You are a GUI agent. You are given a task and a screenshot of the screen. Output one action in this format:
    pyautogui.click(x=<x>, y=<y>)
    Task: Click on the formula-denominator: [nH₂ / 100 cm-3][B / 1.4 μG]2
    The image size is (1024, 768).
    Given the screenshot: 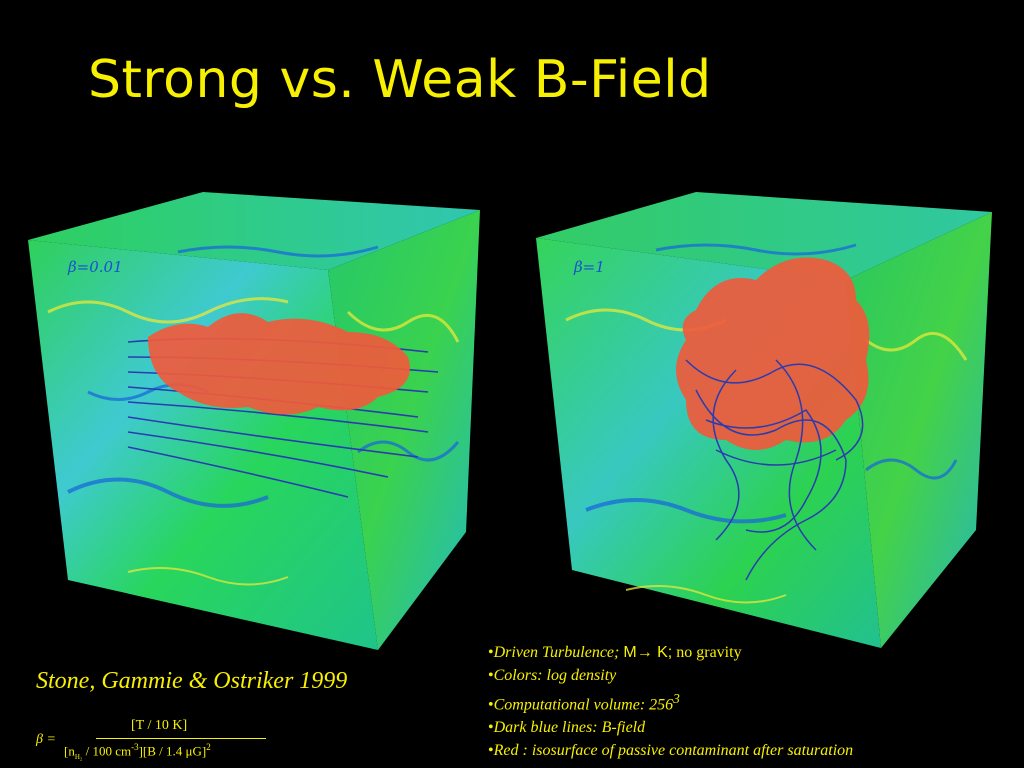 What is the action you would take?
    pyautogui.click(x=137, y=751)
    